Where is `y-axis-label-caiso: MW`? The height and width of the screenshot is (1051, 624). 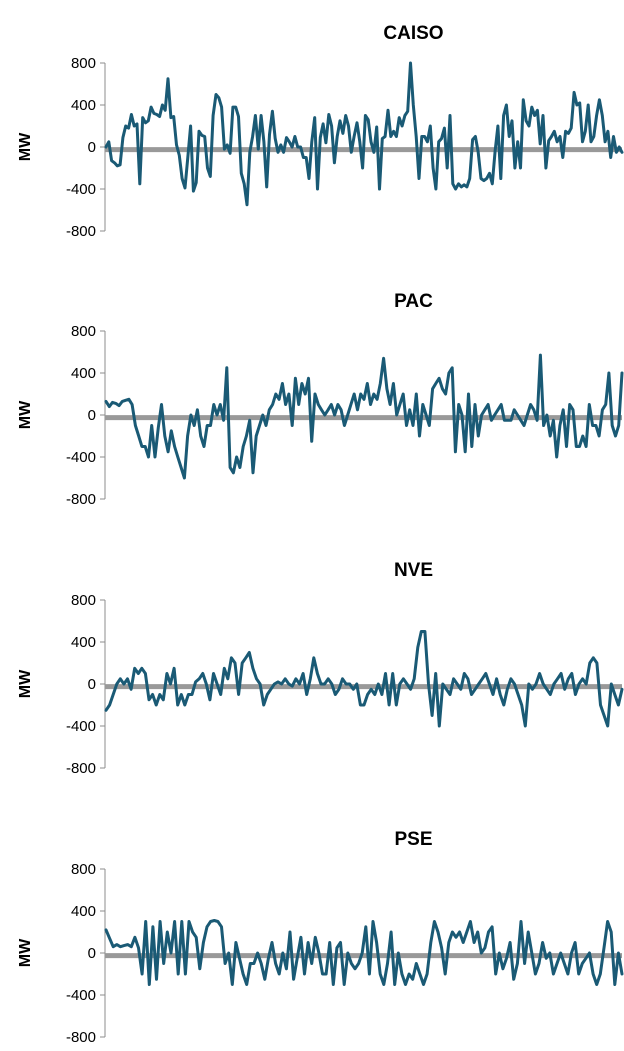
y-axis-label-caiso: MW is located at coordinates (25, 146).